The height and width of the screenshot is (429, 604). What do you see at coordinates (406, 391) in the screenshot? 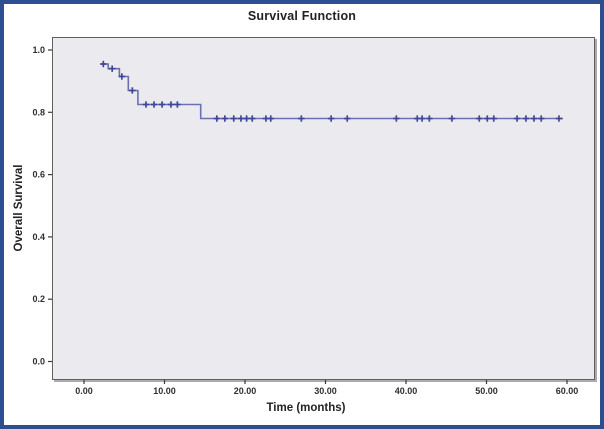
I see `x-tick-label: 40.00` at bounding box center [406, 391].